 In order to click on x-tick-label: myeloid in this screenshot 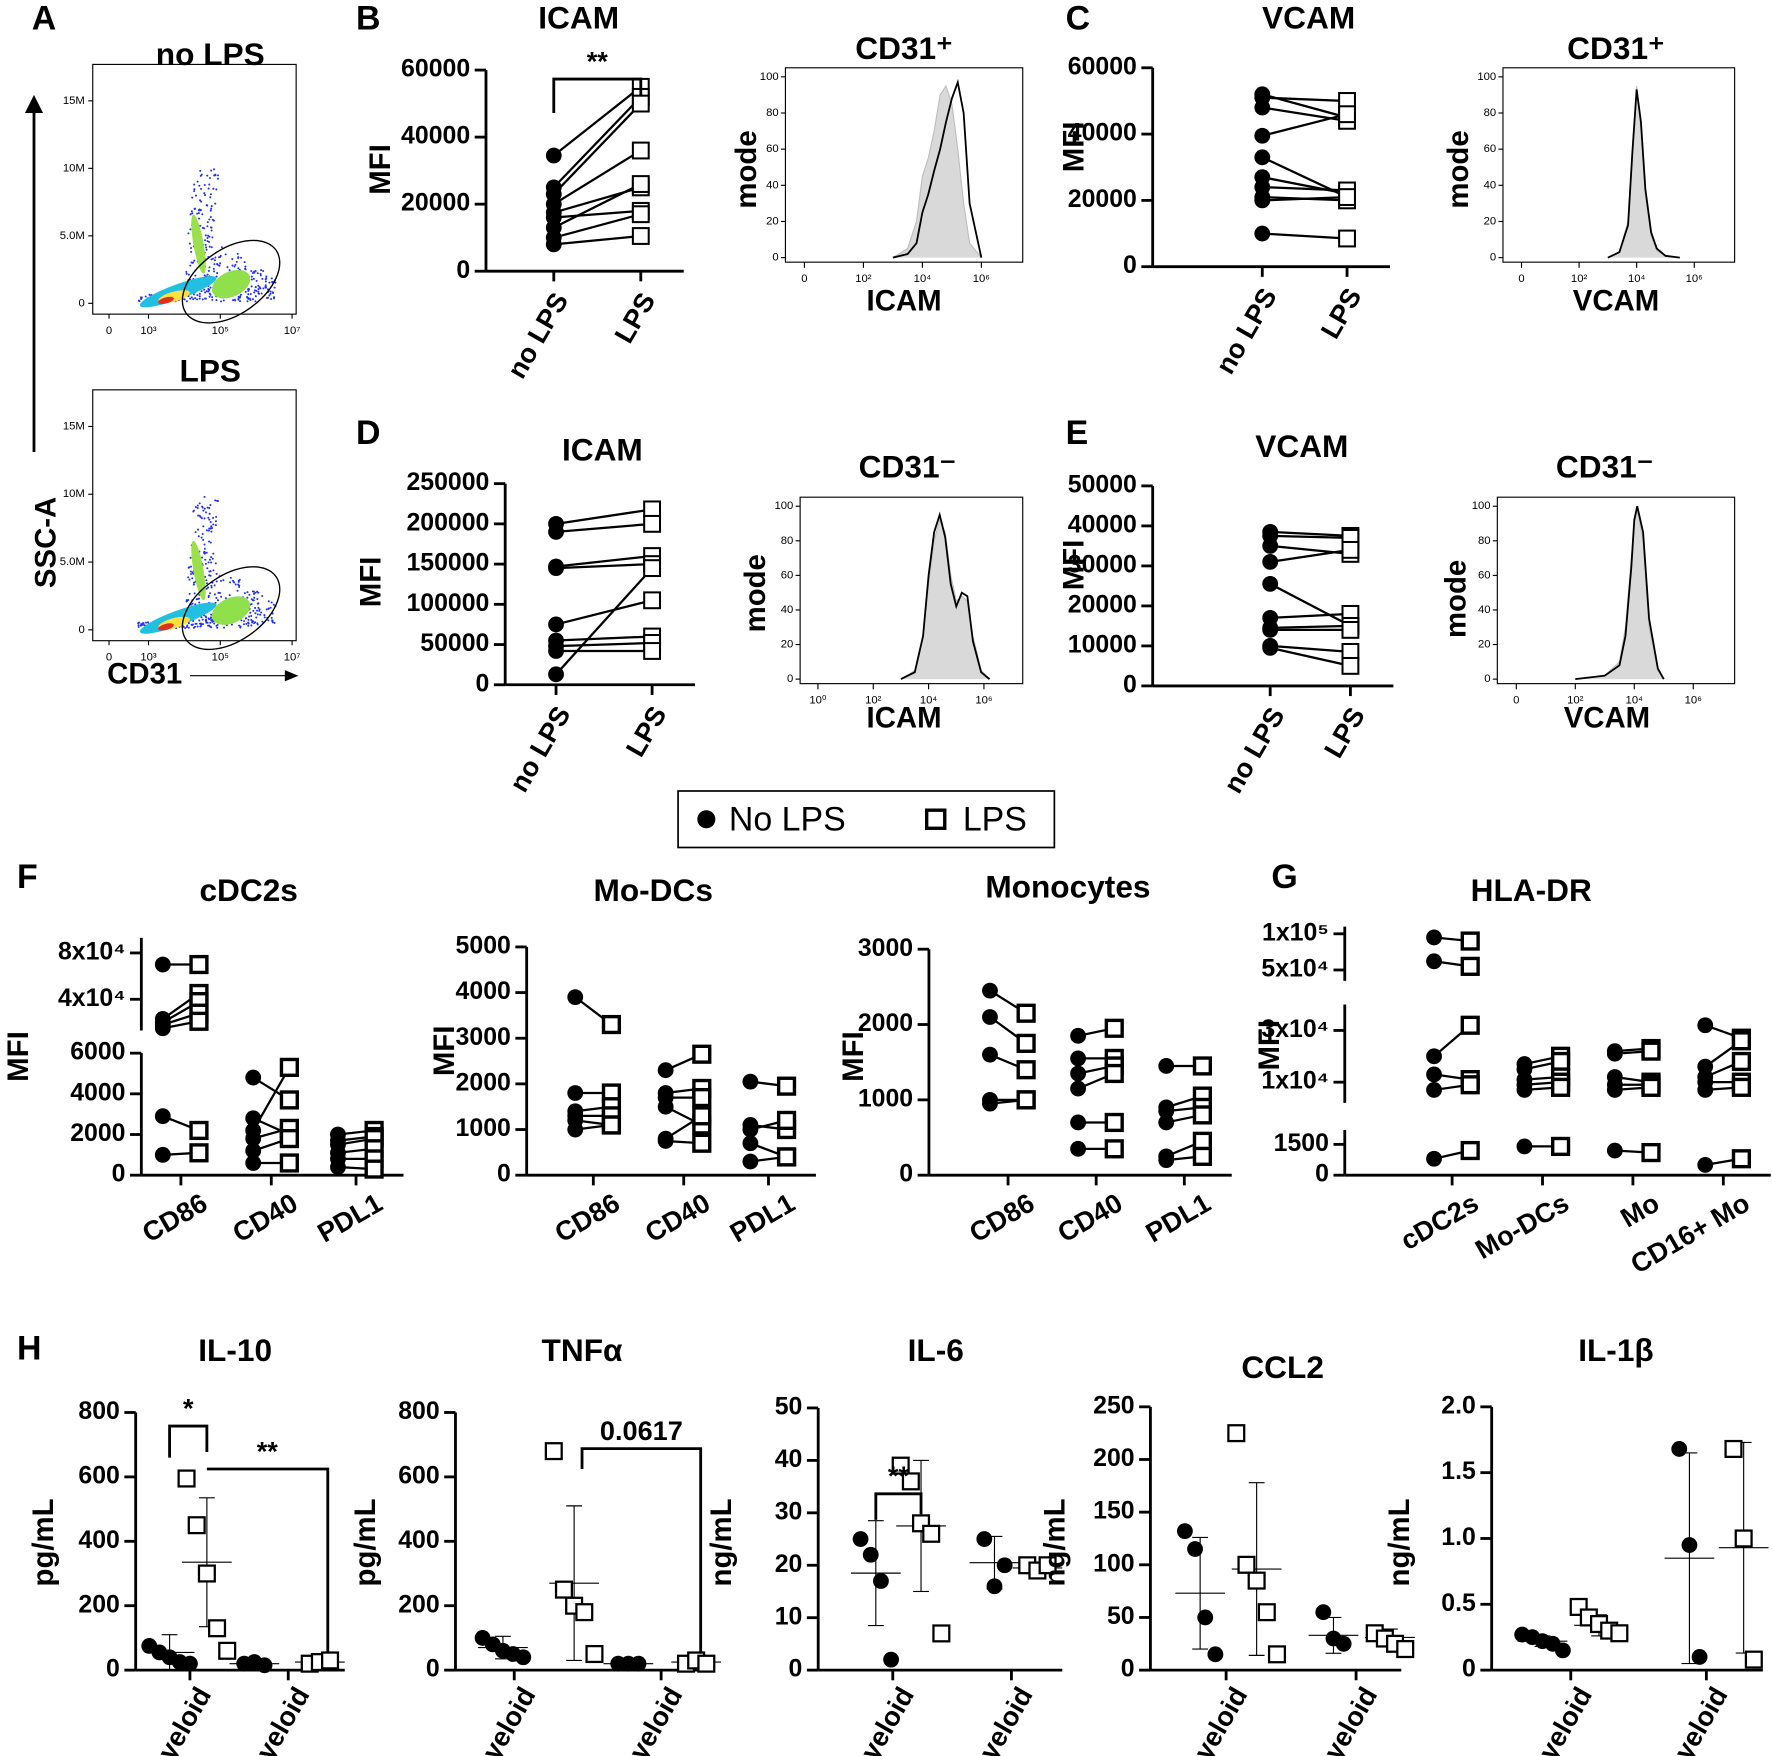, I will do `click(1559, 1719)`.